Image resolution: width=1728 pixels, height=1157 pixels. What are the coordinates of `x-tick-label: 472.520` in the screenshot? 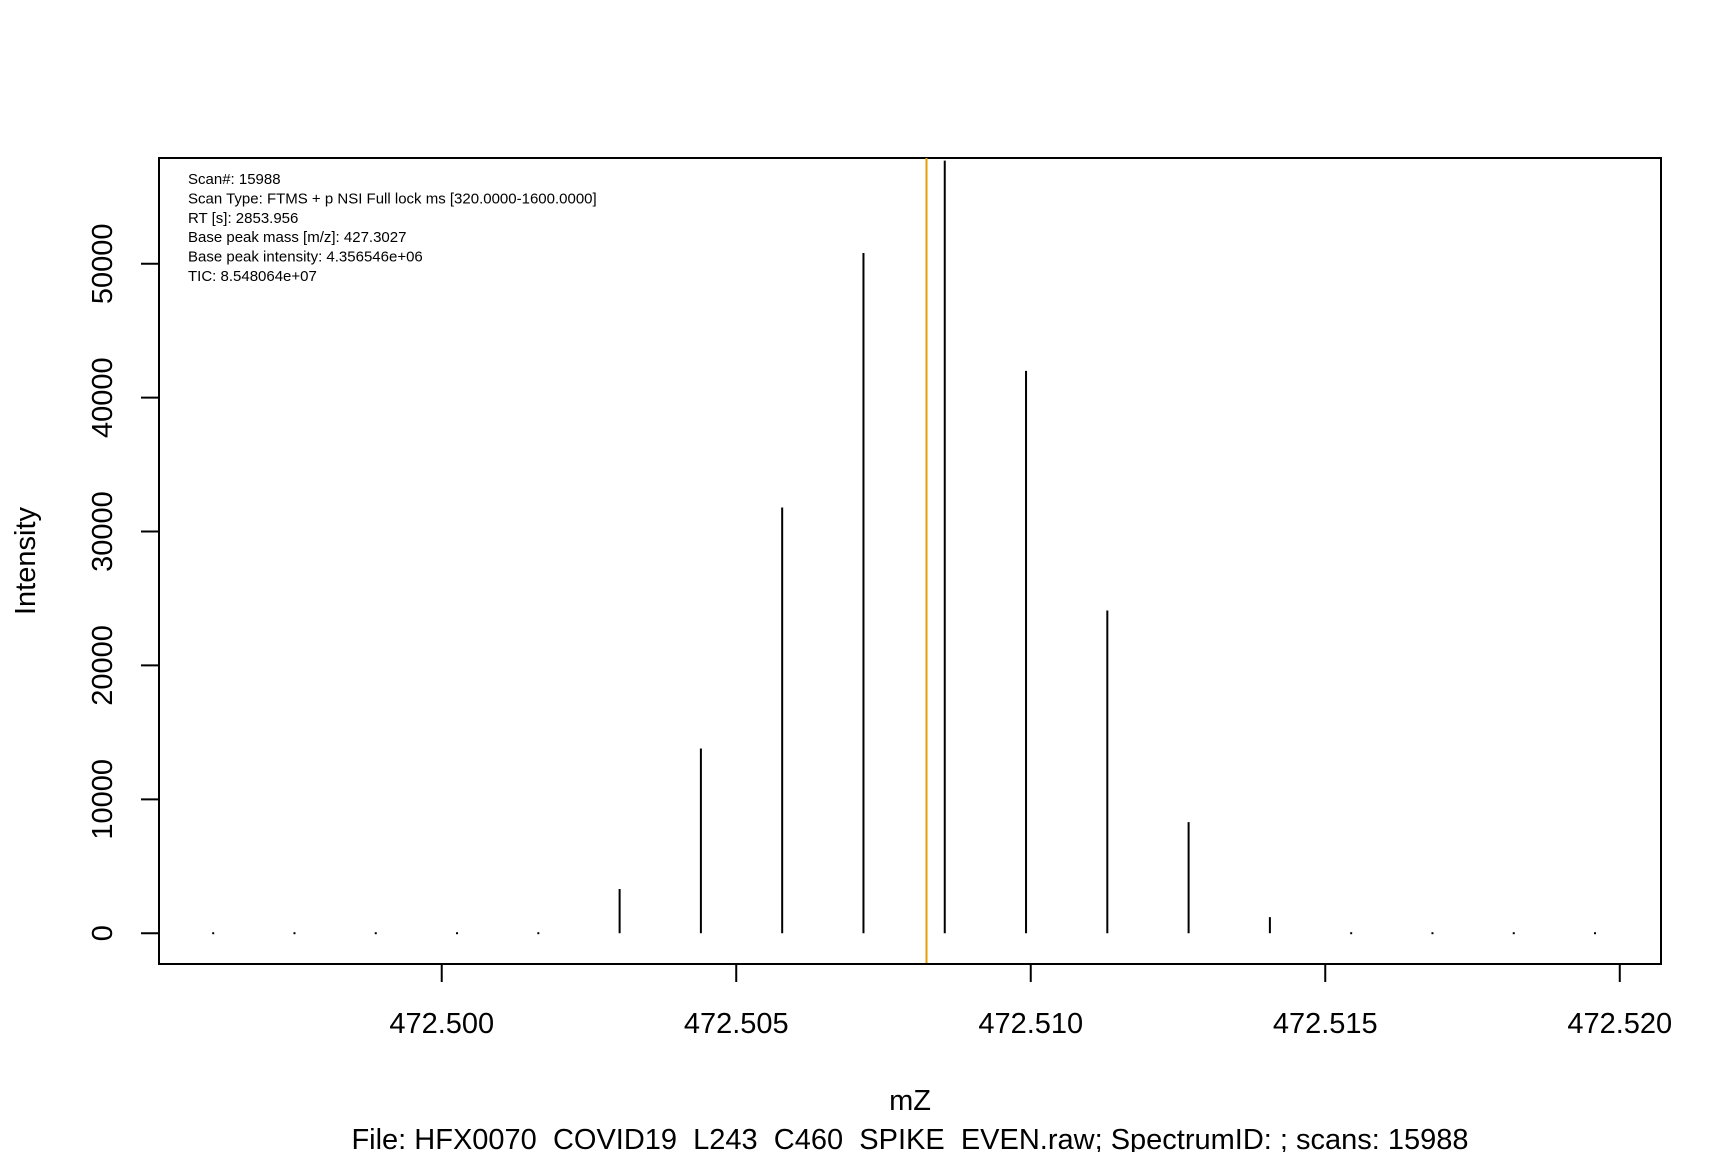 It's located at (1619, 1024).